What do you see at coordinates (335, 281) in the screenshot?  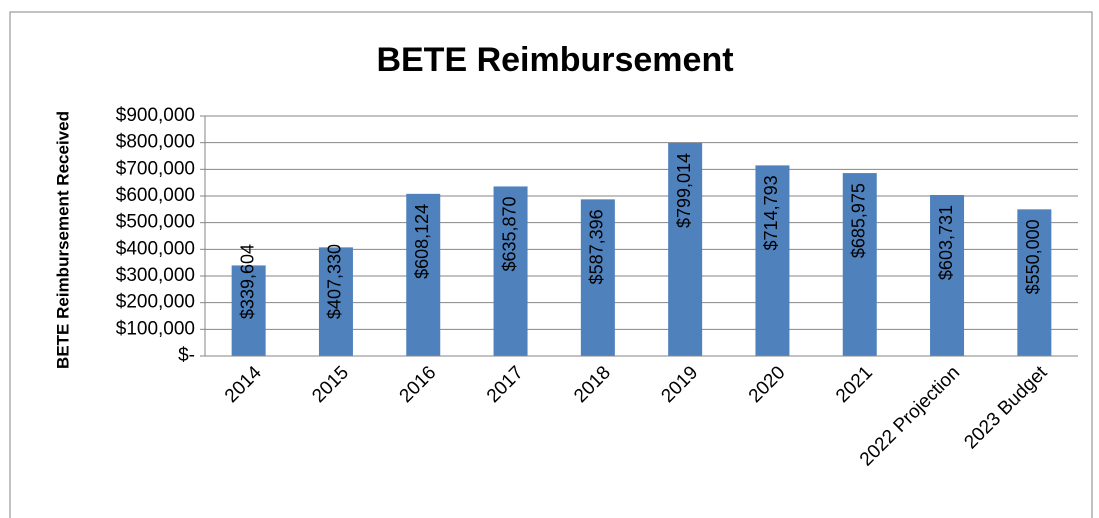 I see `value-label: $407,330` at bounding box center [335, 281].